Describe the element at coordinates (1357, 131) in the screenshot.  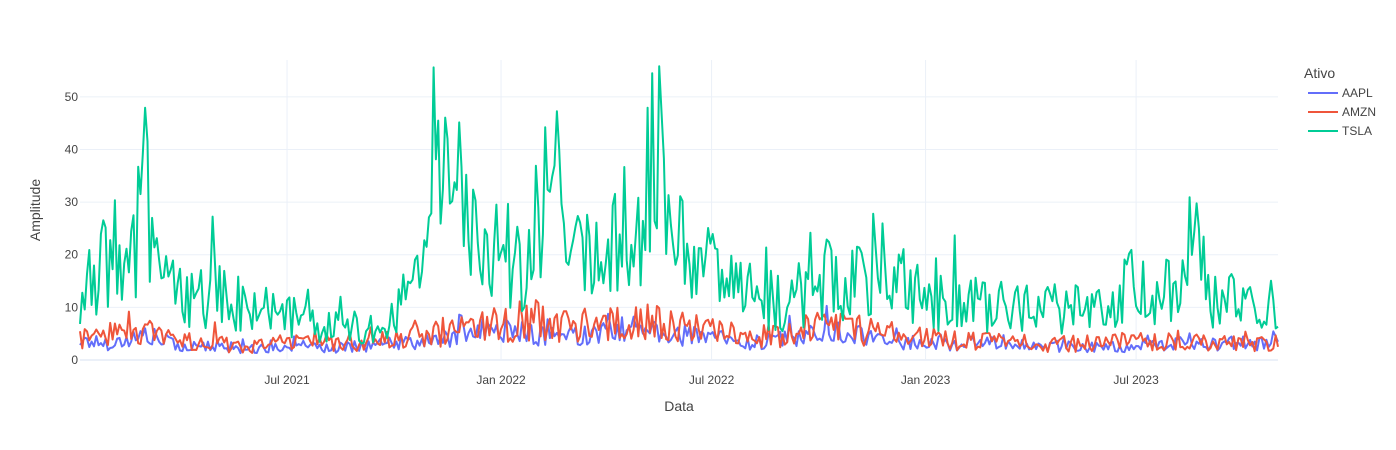
I see `legend-label-tsla: TSLA` at that location.